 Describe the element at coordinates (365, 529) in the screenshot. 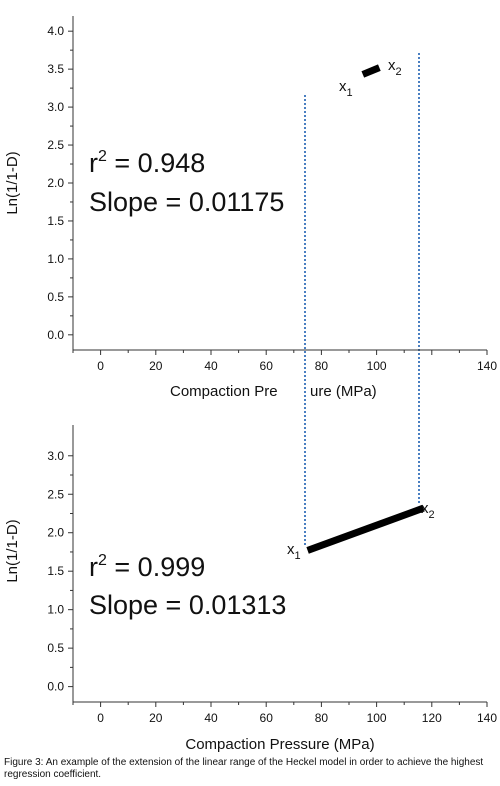

I see `bottom-regression-line` at that location.